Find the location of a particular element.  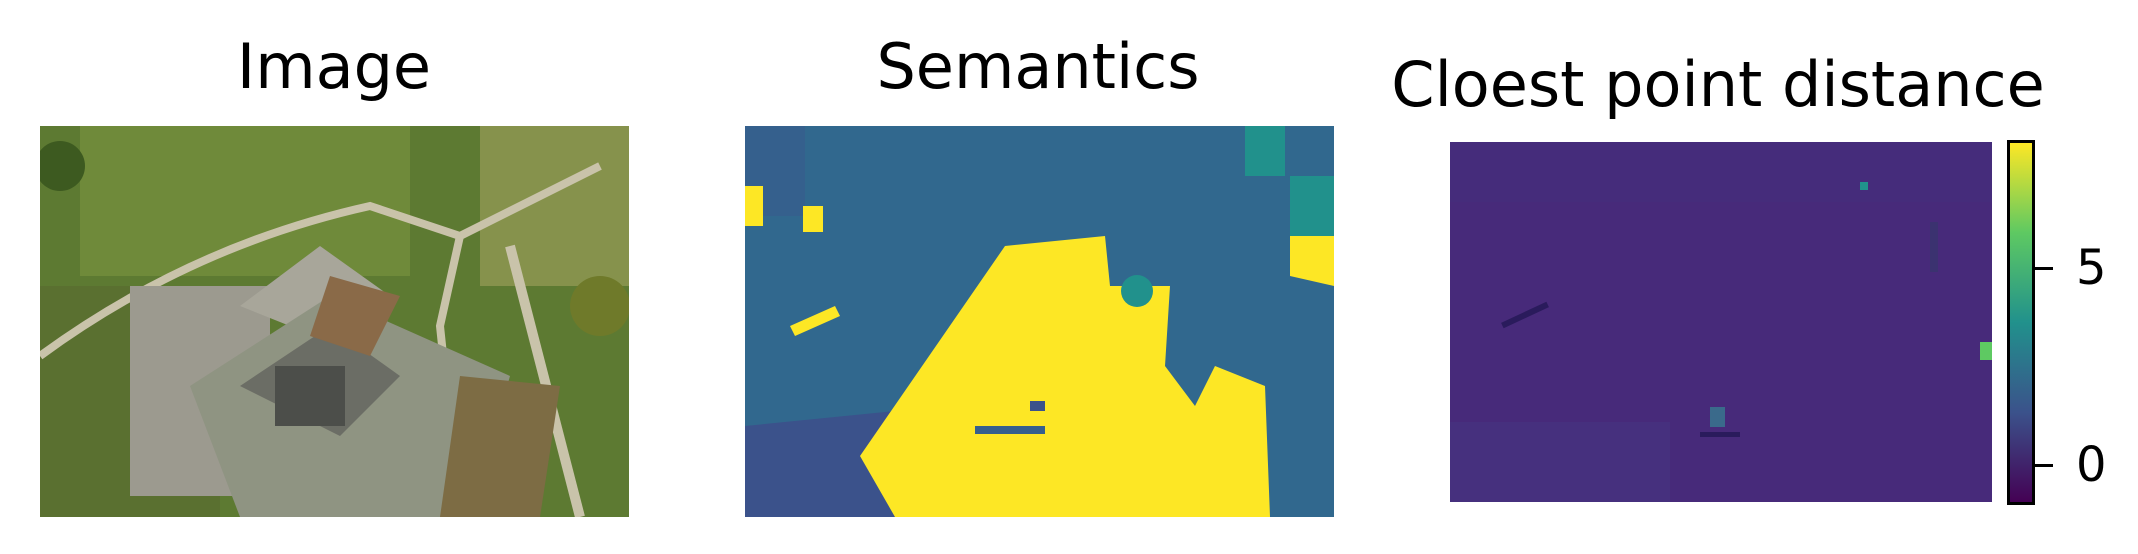

colorbar-label-5: 5 is located at coordinates (2091, 268).